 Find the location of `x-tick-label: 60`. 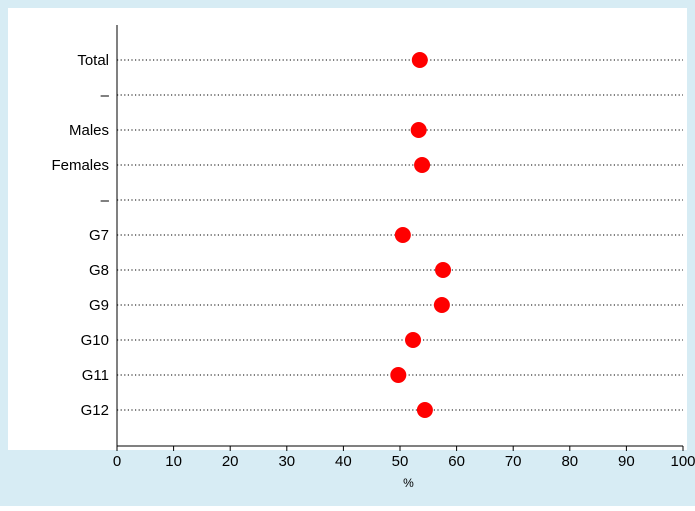

x-tick-label: 60 is located at coordinates (456, 461).